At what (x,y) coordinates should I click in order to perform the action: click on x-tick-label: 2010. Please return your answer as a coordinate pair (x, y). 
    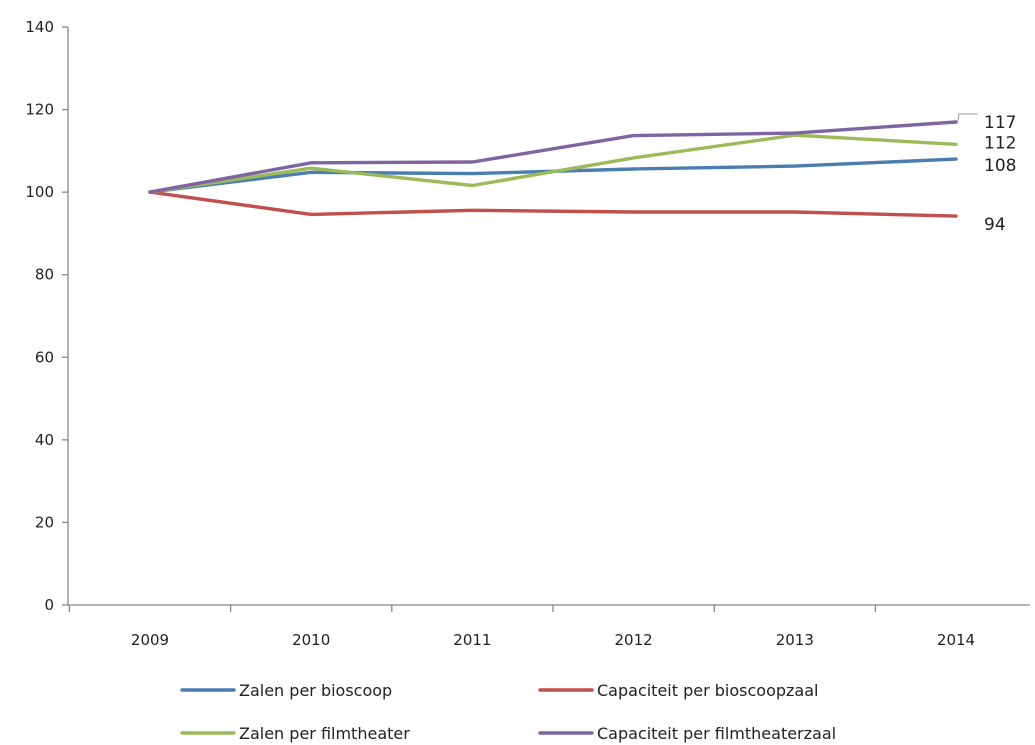
    Looking at the image, I should click on (311, 640).